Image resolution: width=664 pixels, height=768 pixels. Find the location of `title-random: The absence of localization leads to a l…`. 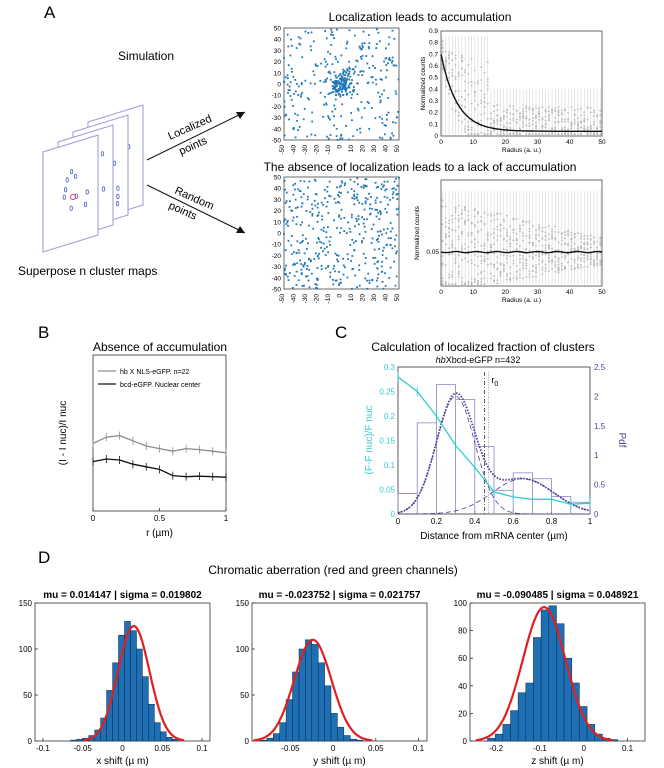

title-random: The absence of localization leads to a l… is located at coordinates (420, 167).